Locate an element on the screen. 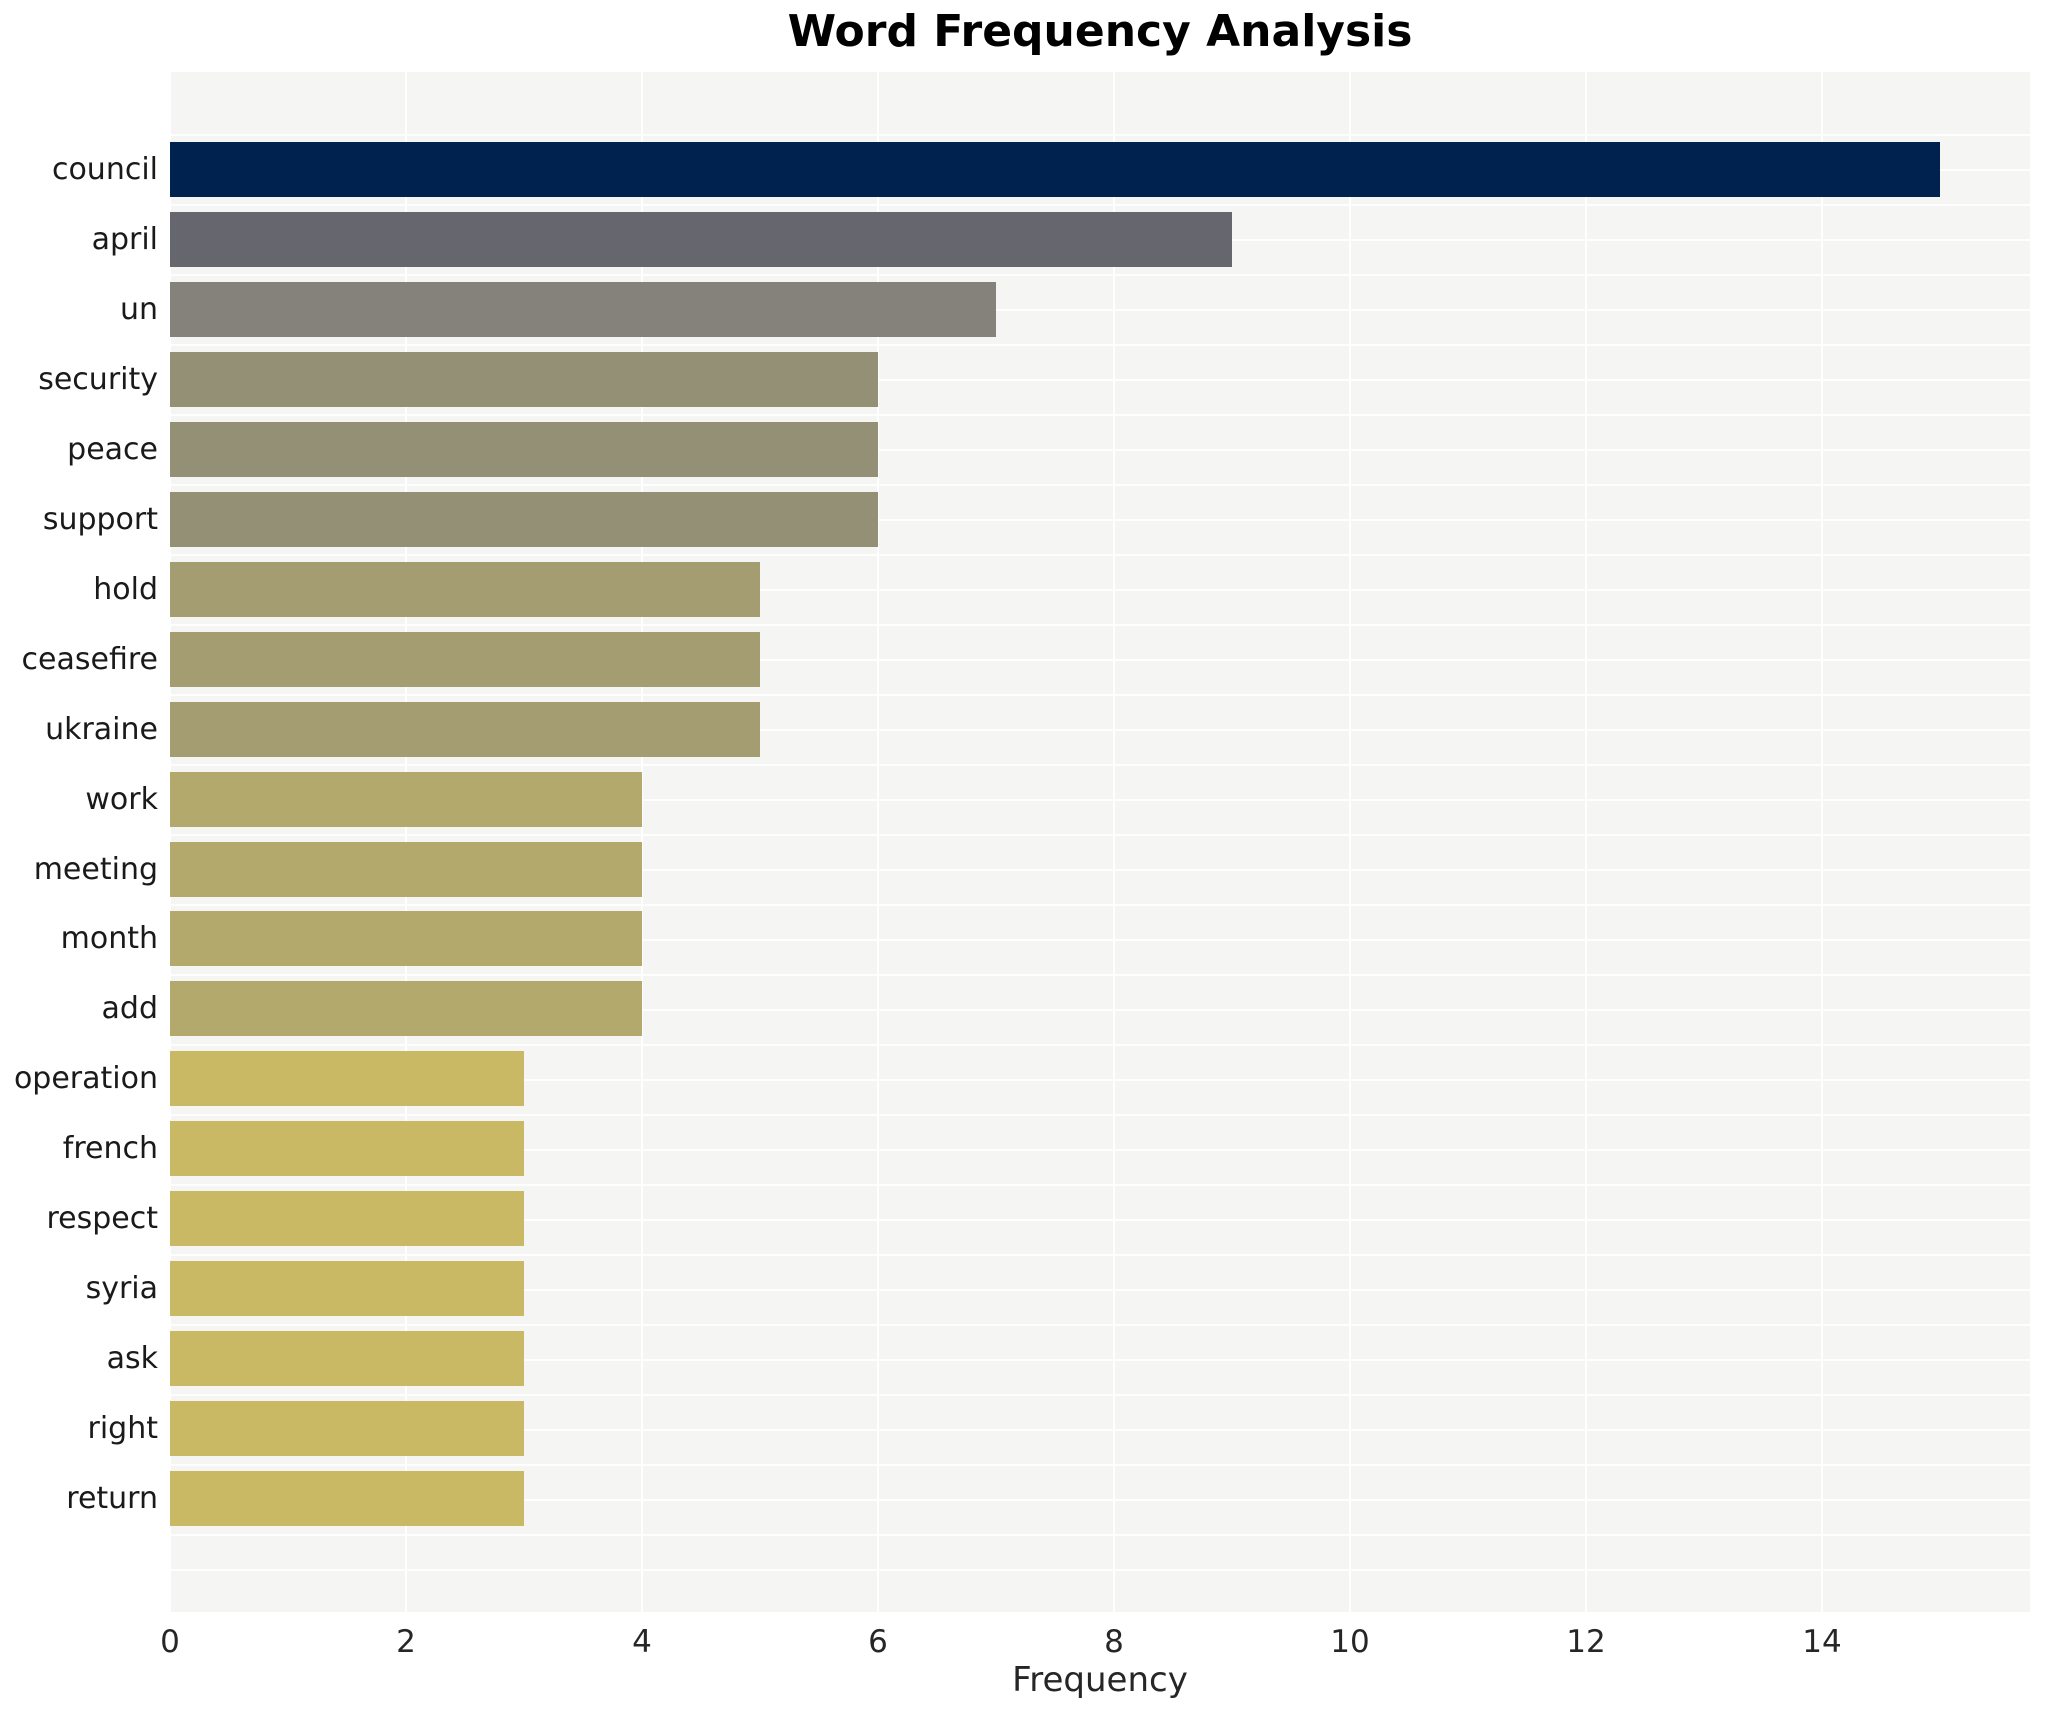 This screenshot has width=2048, height=1710. category-label-operation: operation is located at coordinates (85, 1079).